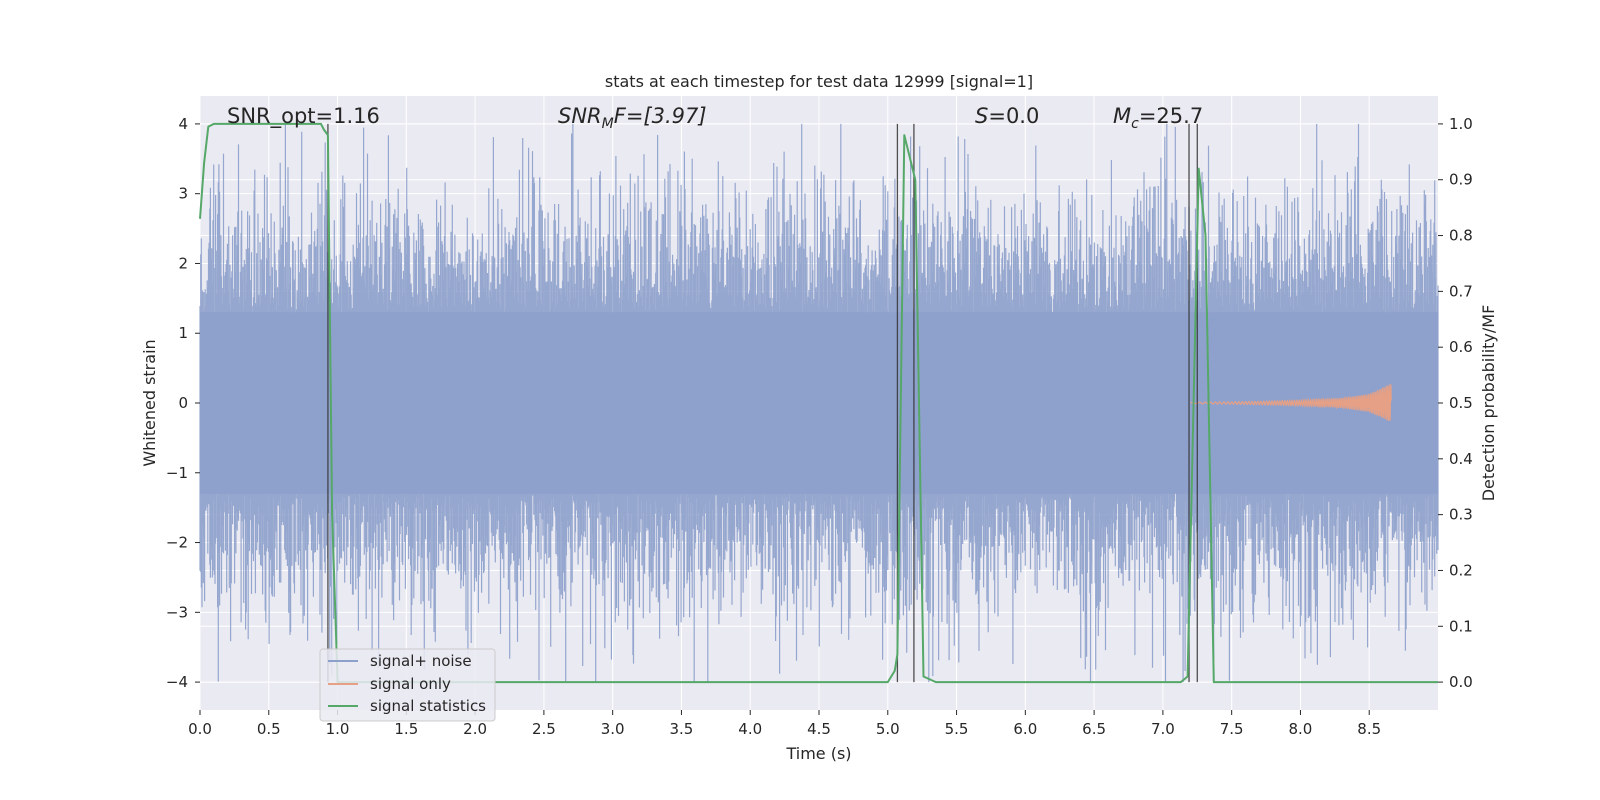 Image resolution: width=1600 pixels, height=800 pixels. Describe the element at coordinates (406, 729) in the screenshot. I see `x-tick-label: 1.5` at that location.